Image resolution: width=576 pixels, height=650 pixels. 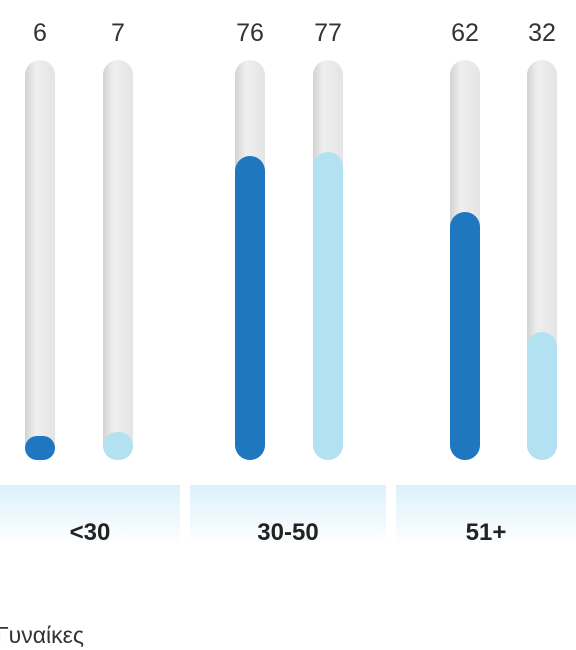 What do you see at coordinates (465, 33) in the screenshot?
I see `value-label: 62` at bounding box center [465, 33].